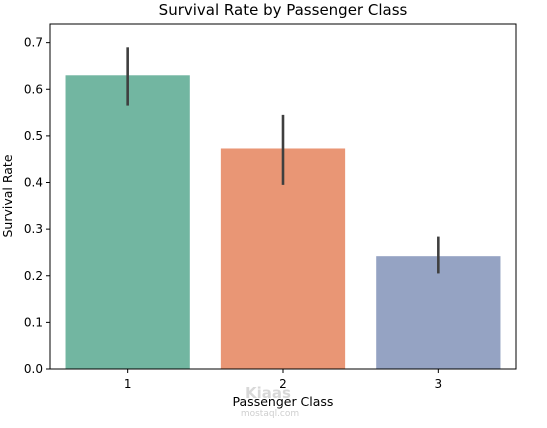  Describe the element at coordinates (33, 369) in the screenshot. I see `y-tick-label-0: 0.0` at that location.